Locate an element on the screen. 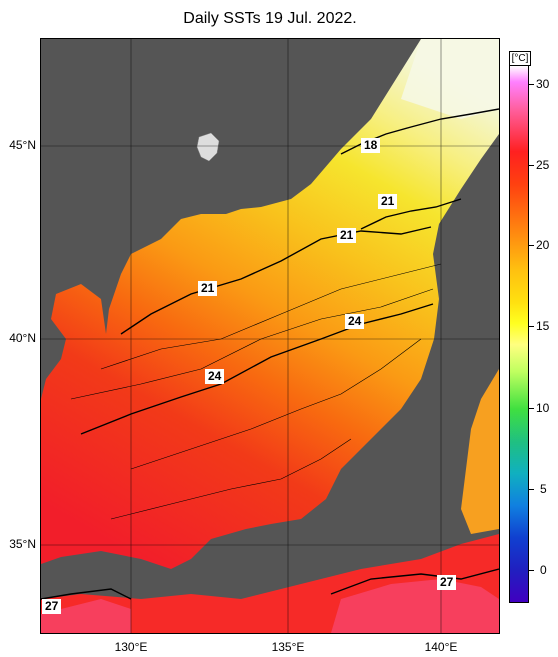  contour-label-24-east: 24 is located at coordinates (355, 321).